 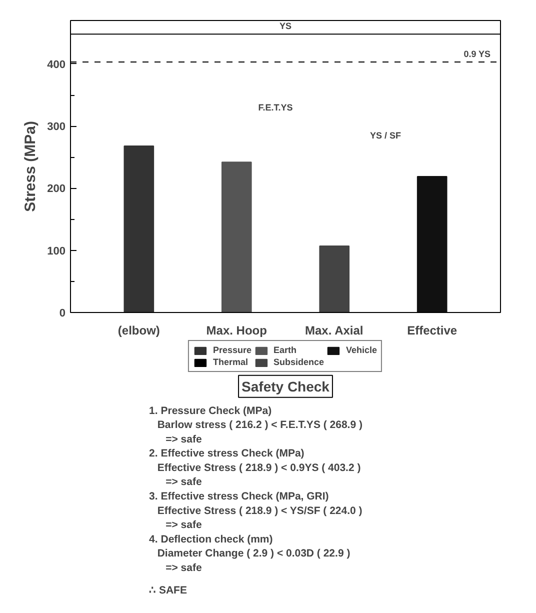 I want to click on text: Safety Check, so click(x=286, y=386).